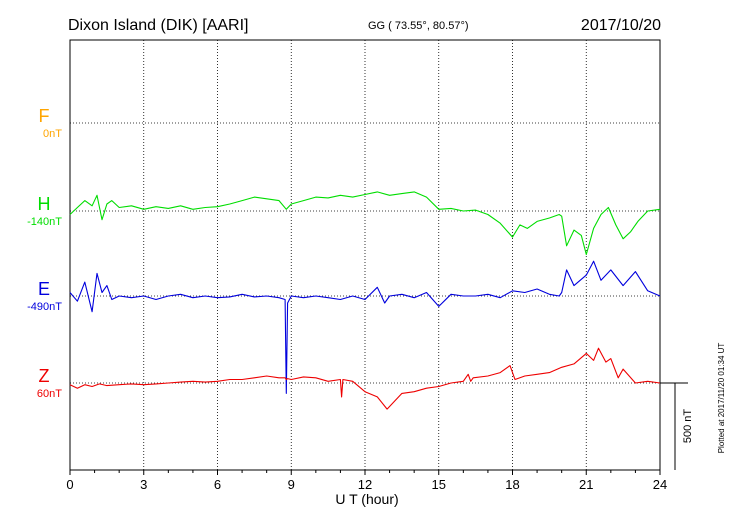 The height and width of the screenshot is (520, 730). Describe the element at coordinates (44, 307) in the screenshot. I see `series-baseline-e: -490nT` at that location.